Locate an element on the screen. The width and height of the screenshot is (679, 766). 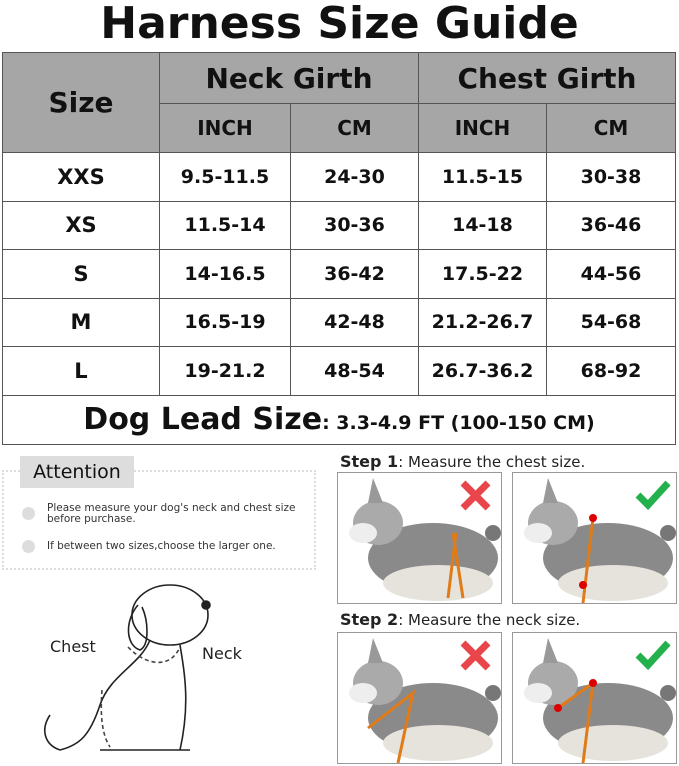
step-2-caption: Step 2: Measure the neck size. is located at coordinates (460, 619).